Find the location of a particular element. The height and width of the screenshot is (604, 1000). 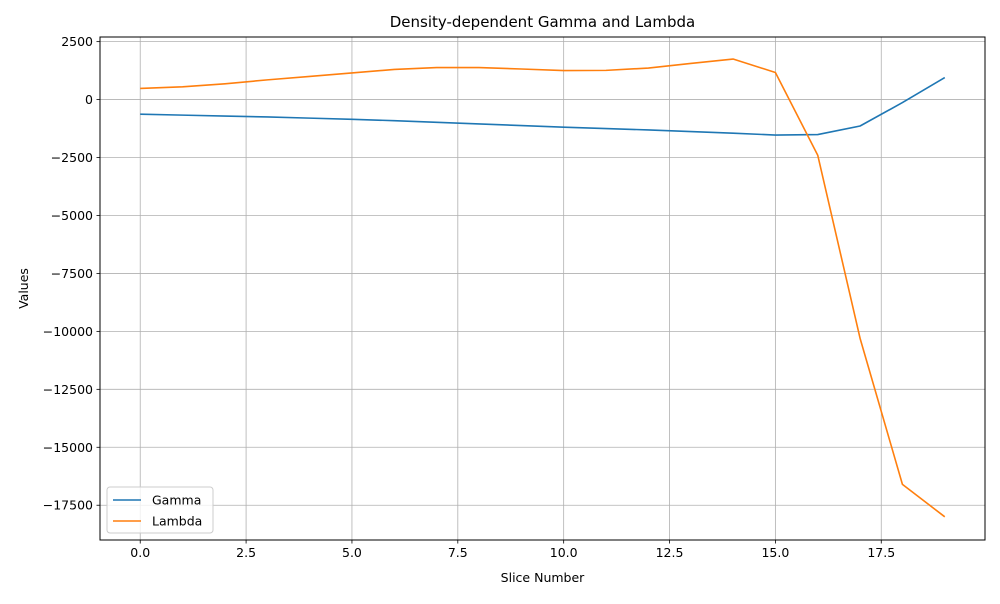

y-tick-label: −7500 is located at coordinates (72, 273).